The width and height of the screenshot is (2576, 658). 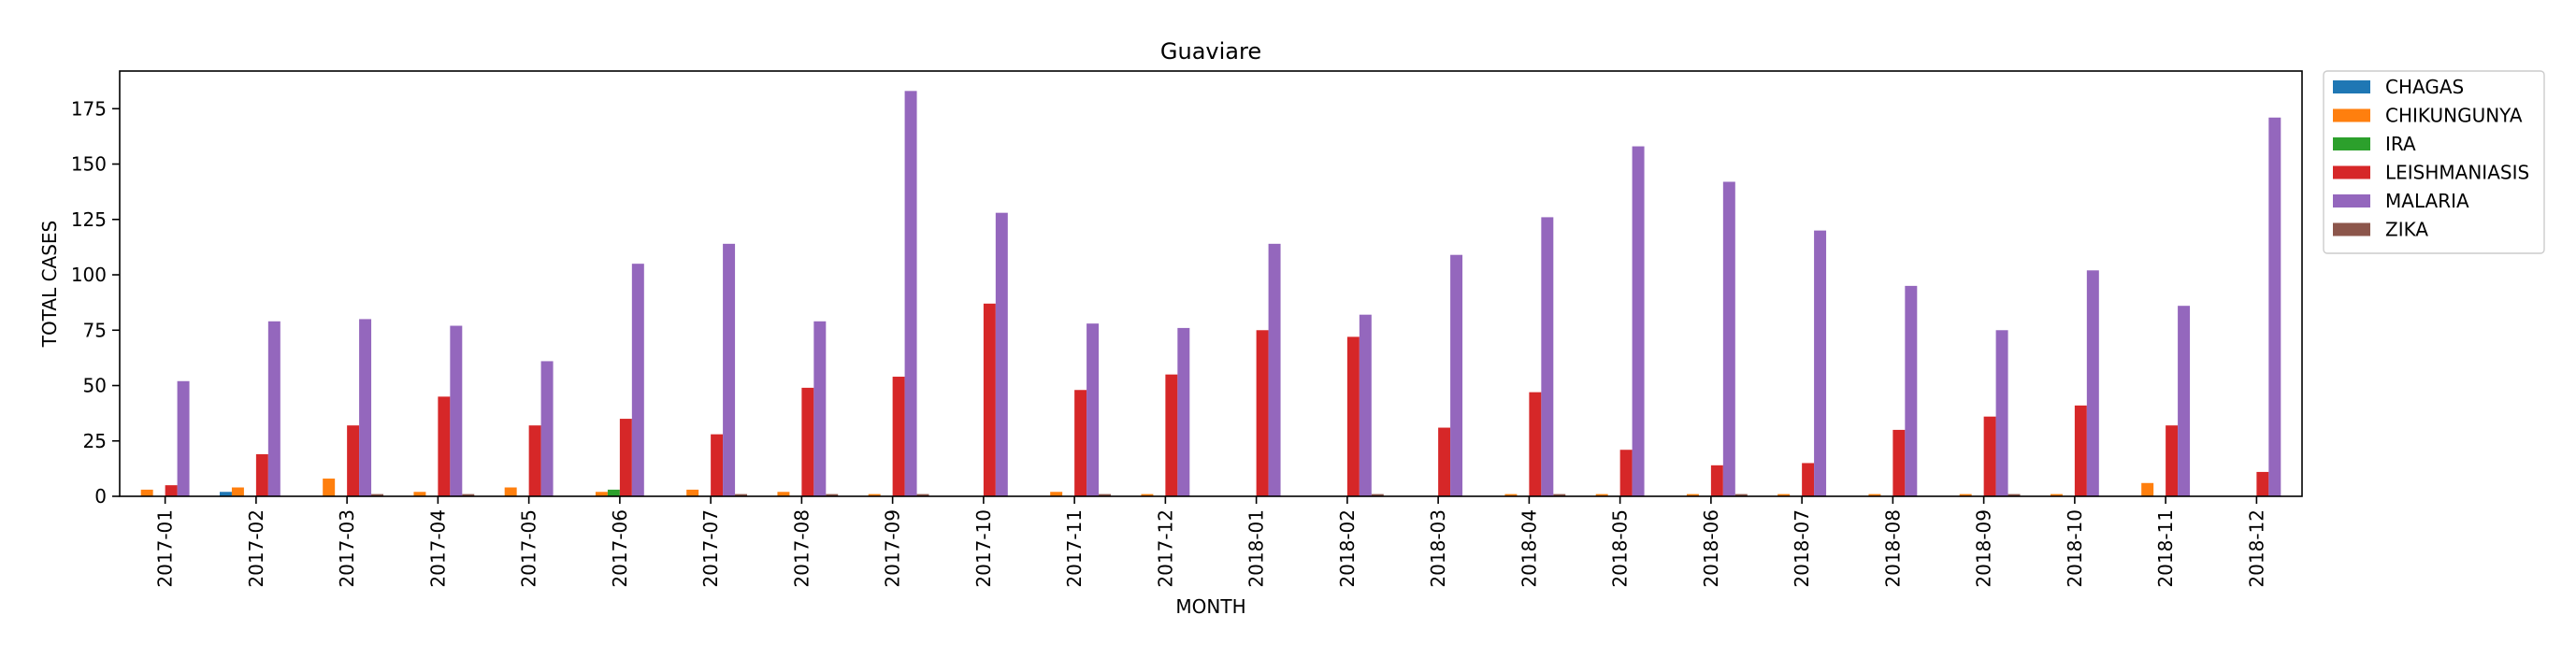 What do you see at coordinates (1529, 548) in the screenshot?
I see `x-tick-label: 2018-04` at bounding box center [1529, 548].